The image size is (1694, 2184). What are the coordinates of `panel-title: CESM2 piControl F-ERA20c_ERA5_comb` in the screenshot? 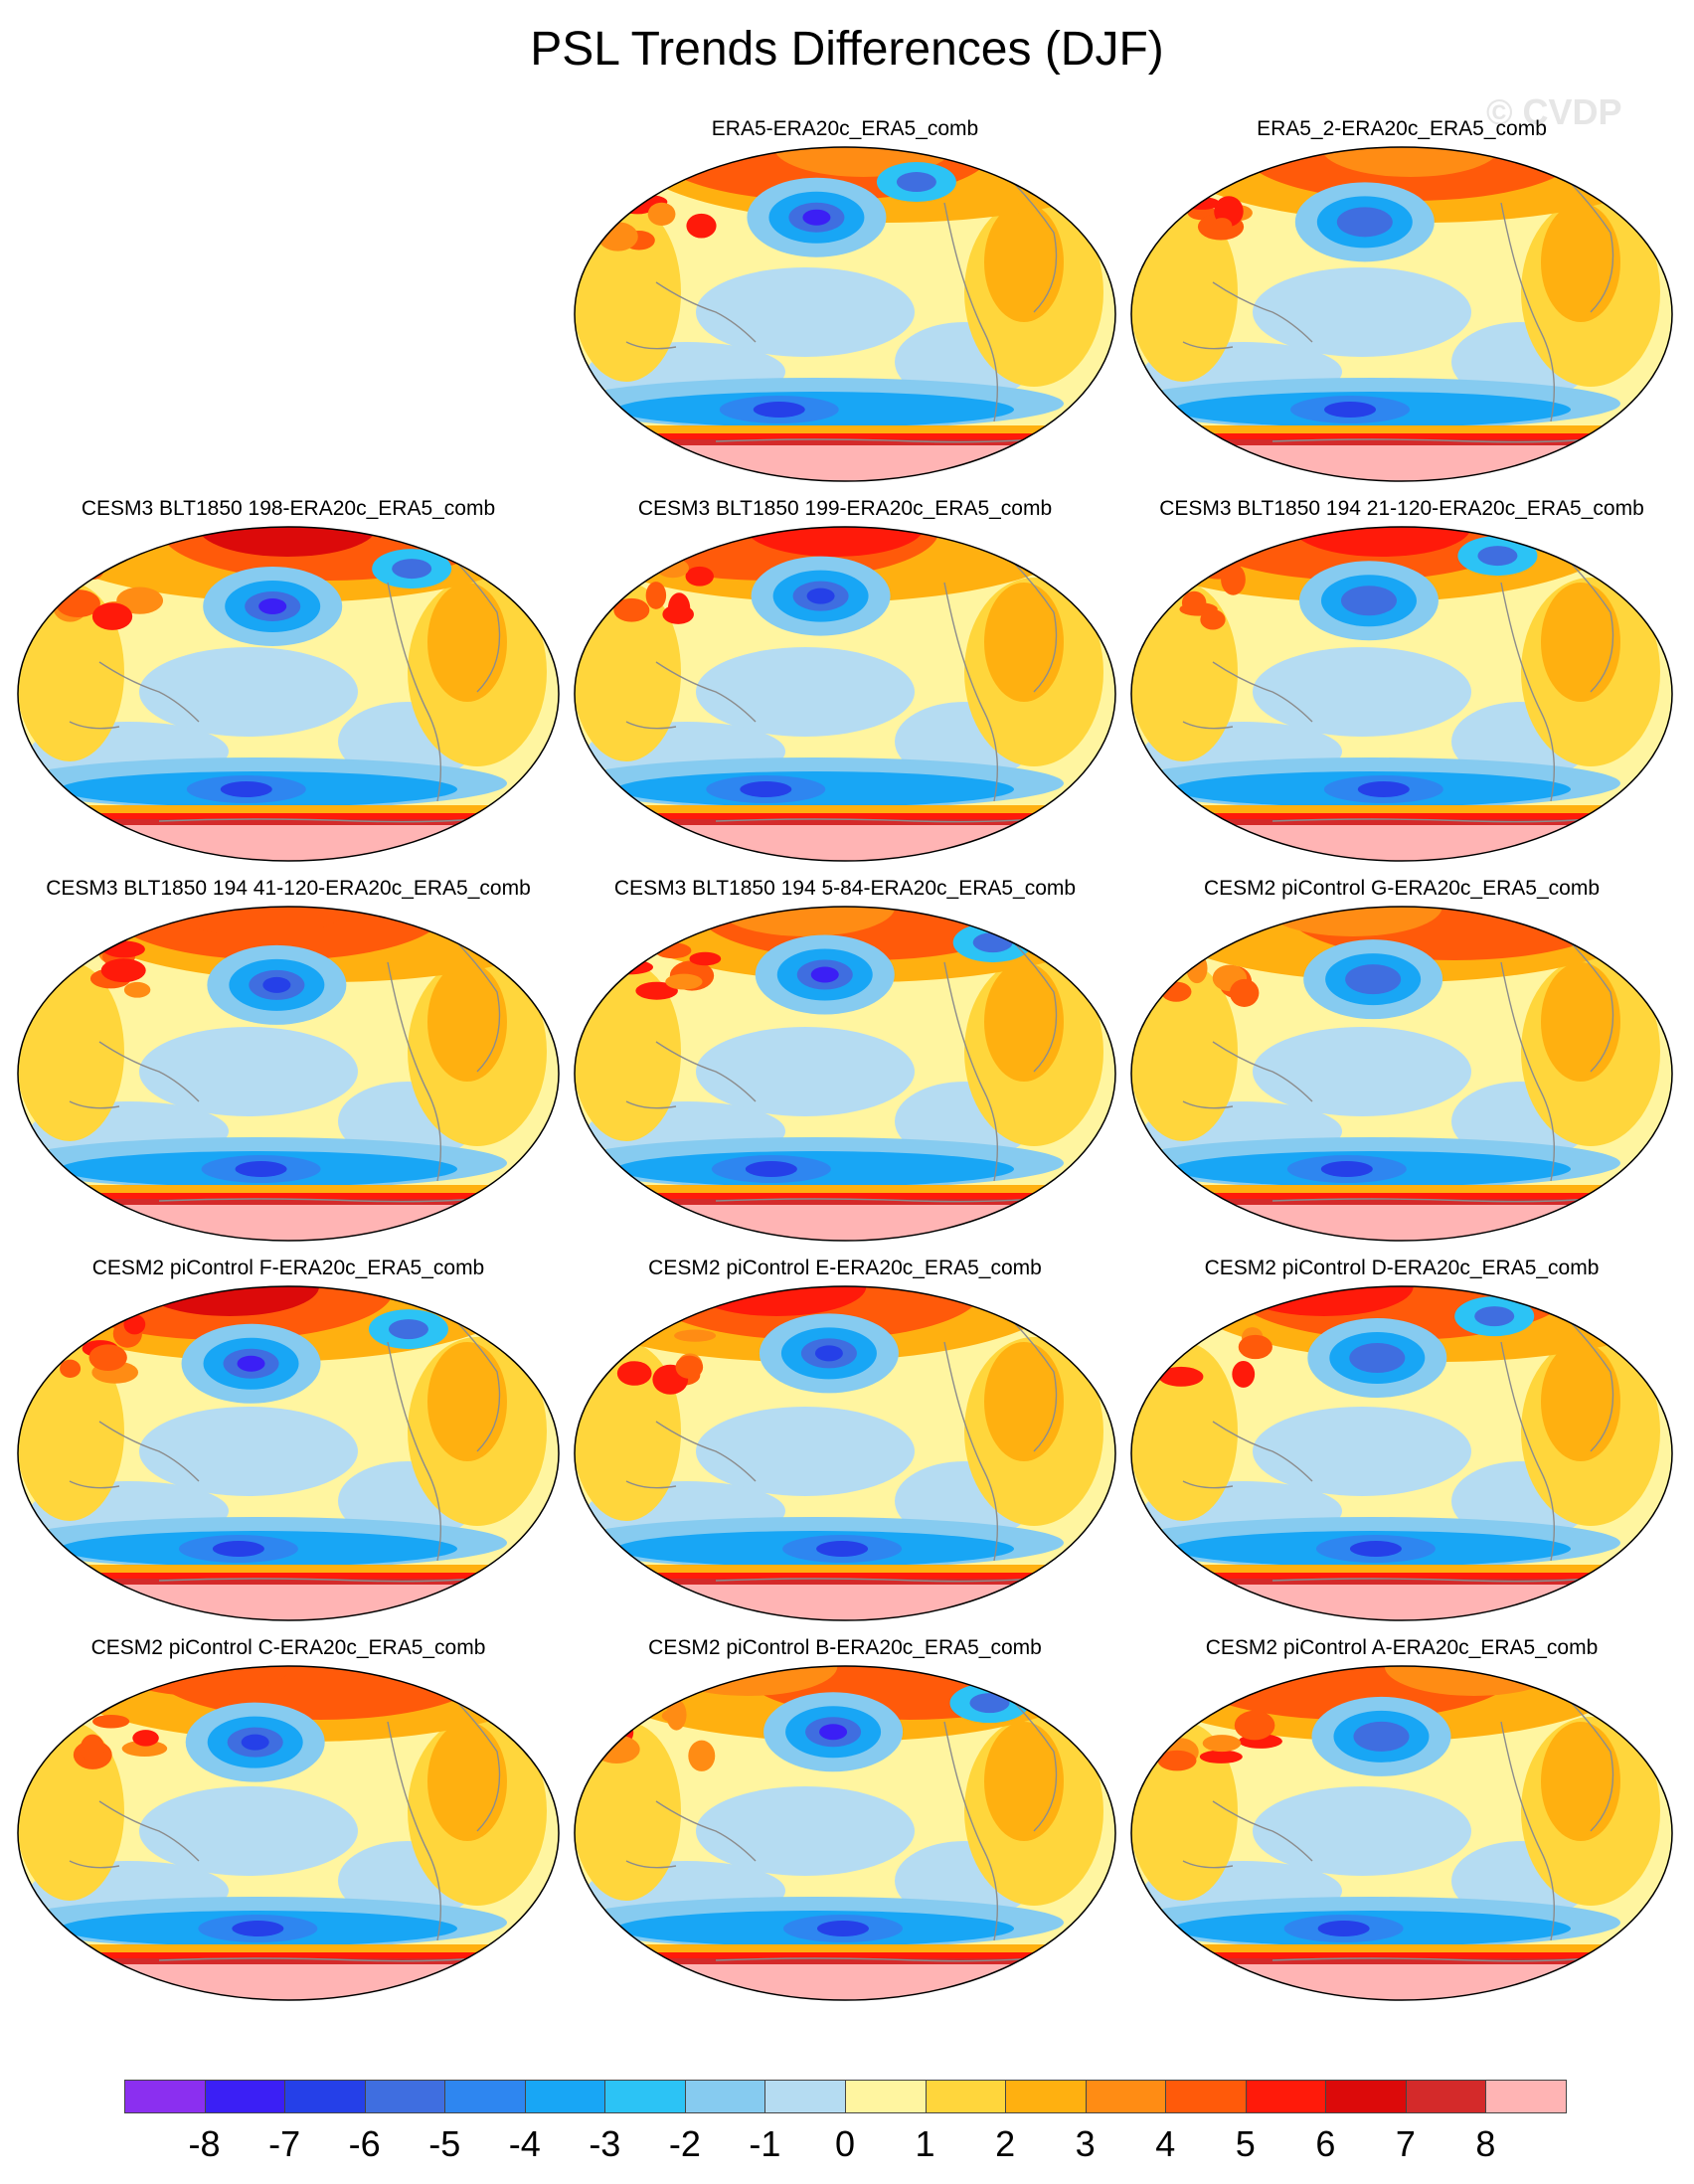 It's located at (288, 1268).